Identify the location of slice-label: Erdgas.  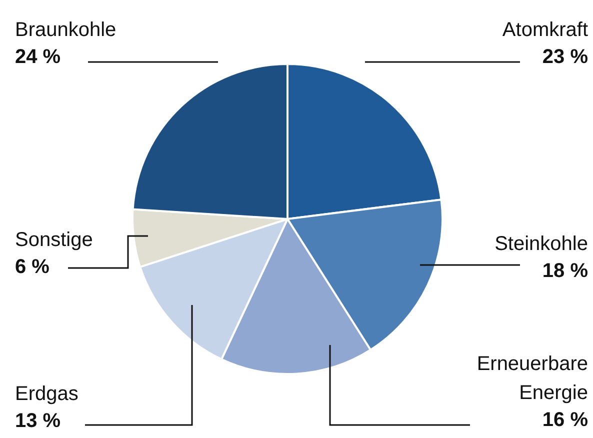
(46, 394).